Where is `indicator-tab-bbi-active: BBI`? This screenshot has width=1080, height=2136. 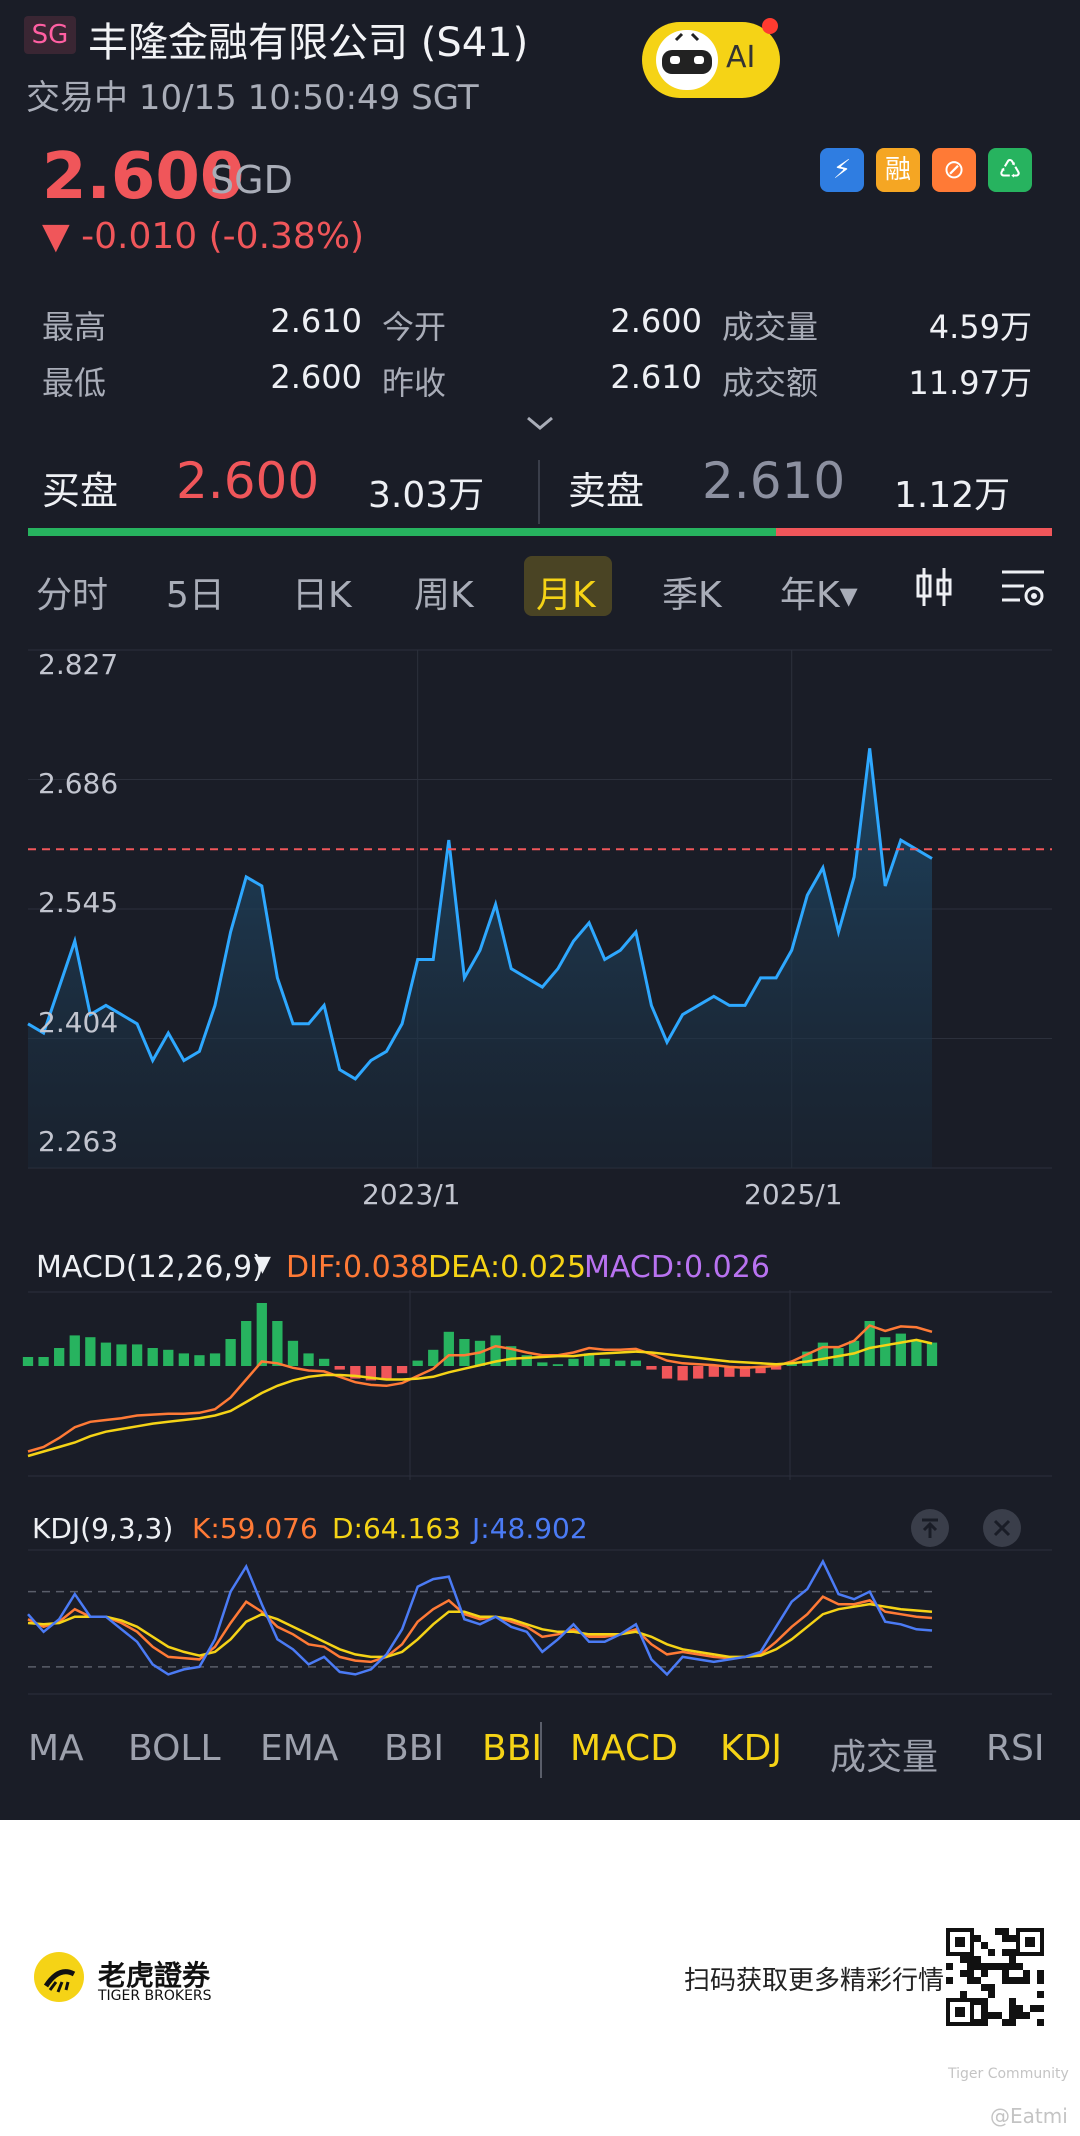 indicator-tab-bbi-active: BBI is located at coordinates (512, 1748).